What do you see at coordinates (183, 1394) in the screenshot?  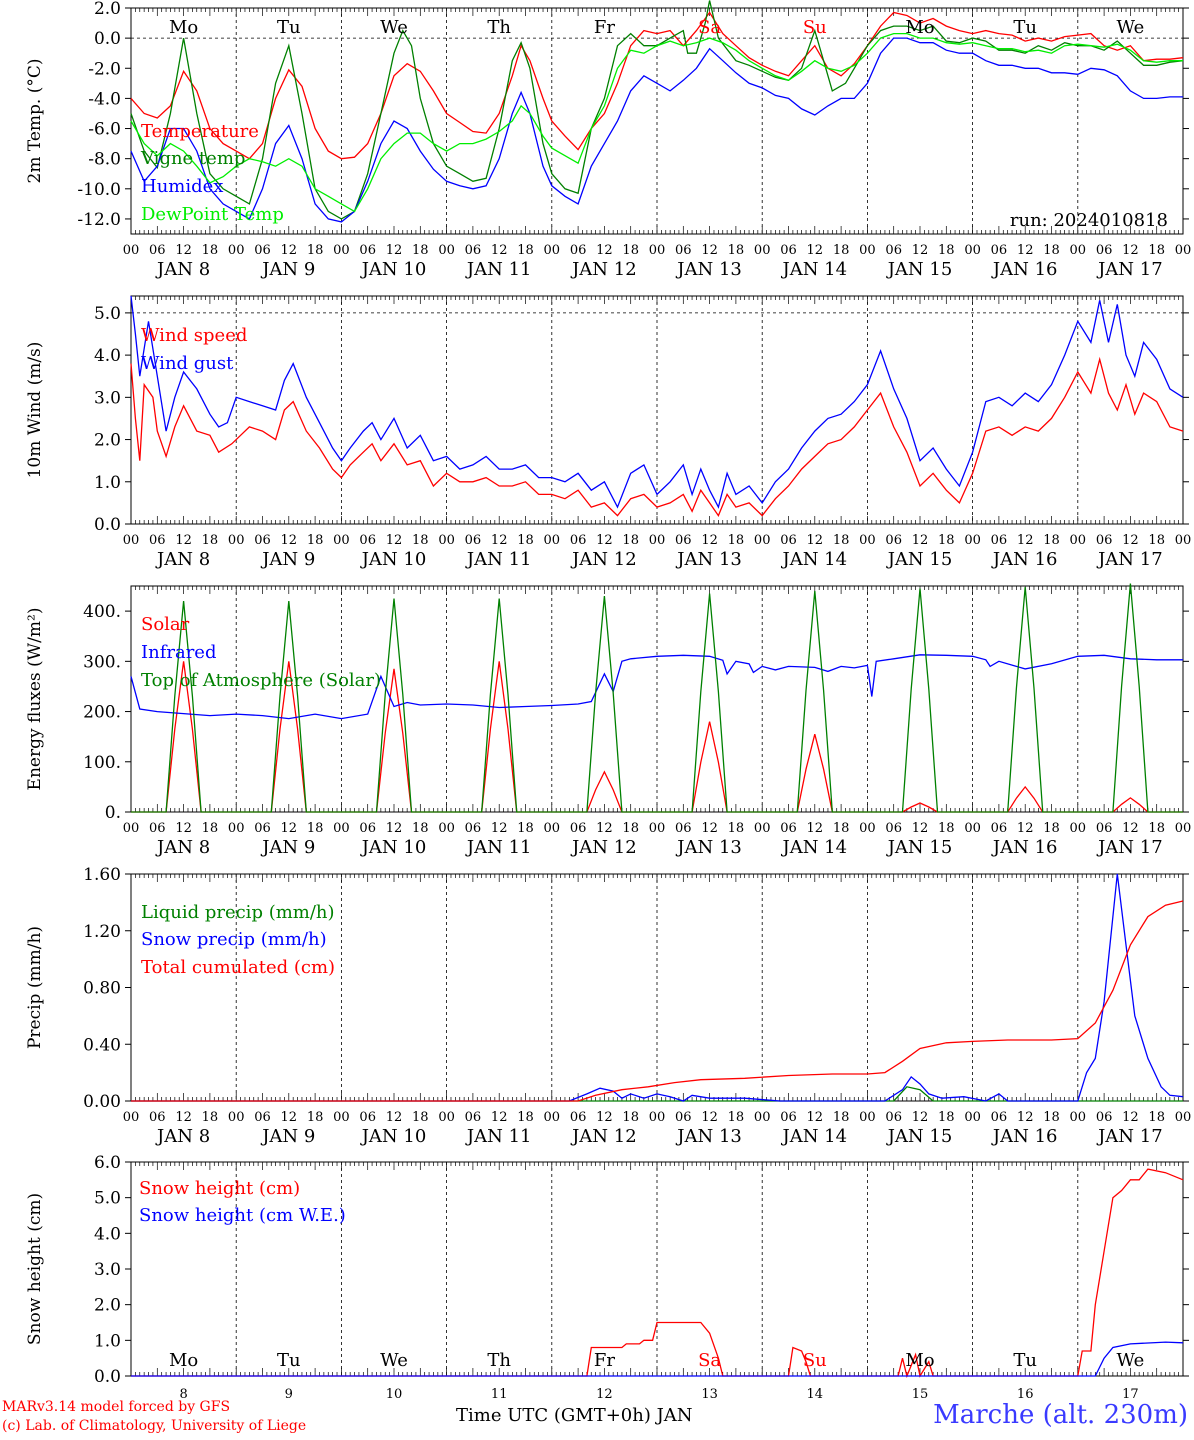 I see `day-number-label: 8` at bounding box center [183, 1394].